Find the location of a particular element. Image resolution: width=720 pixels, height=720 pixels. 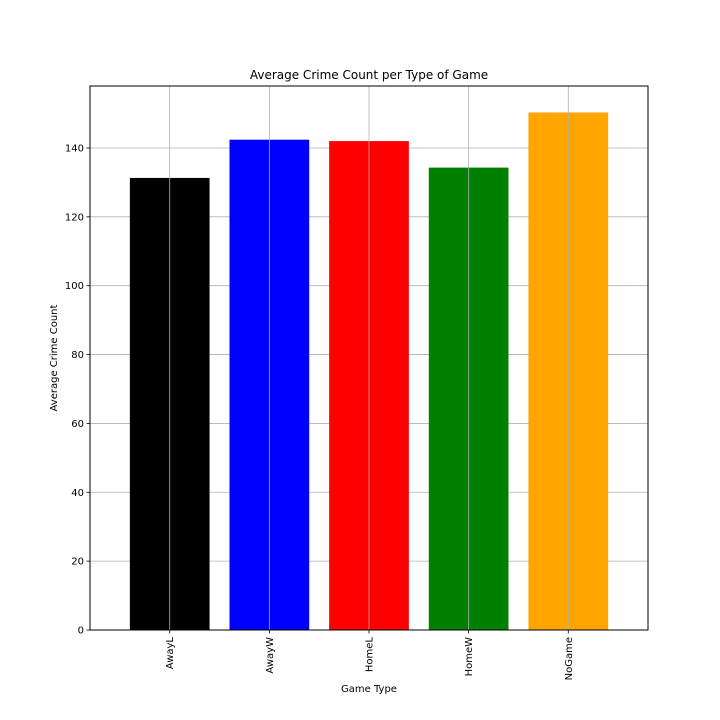

y-tick-label: 120 is located at coordinates (74, 217).